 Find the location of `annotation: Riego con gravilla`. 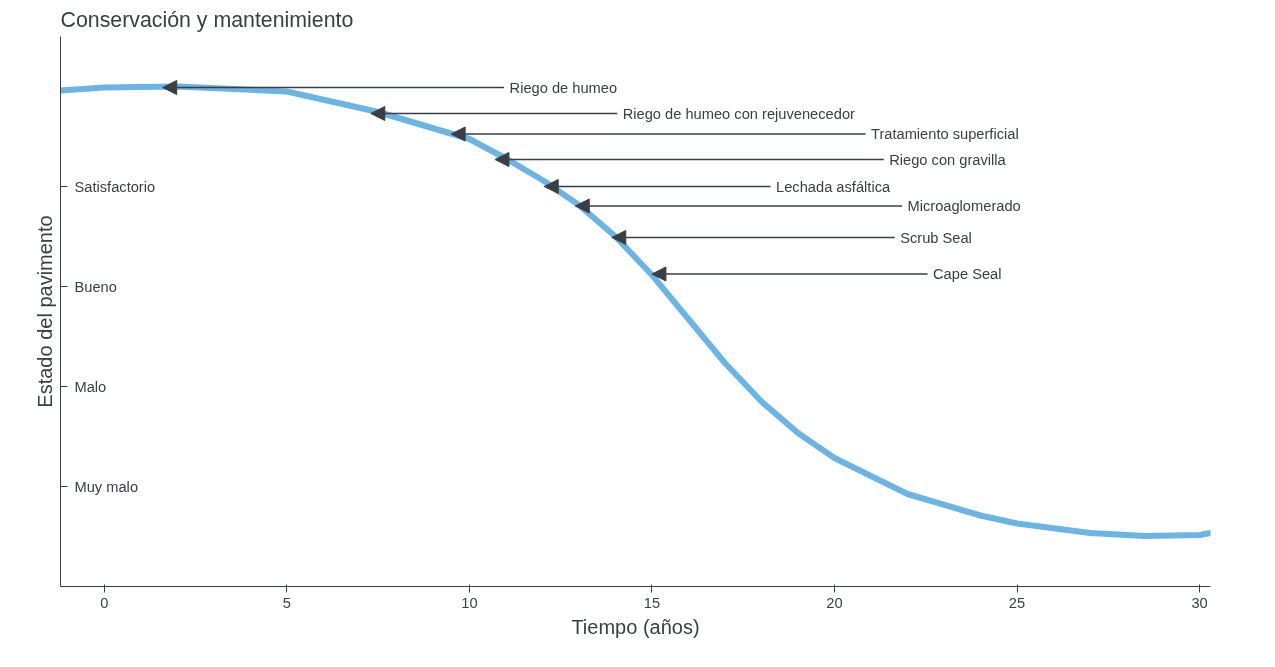

annotation: Riego con gravilla is located at coordinates (948, 159).